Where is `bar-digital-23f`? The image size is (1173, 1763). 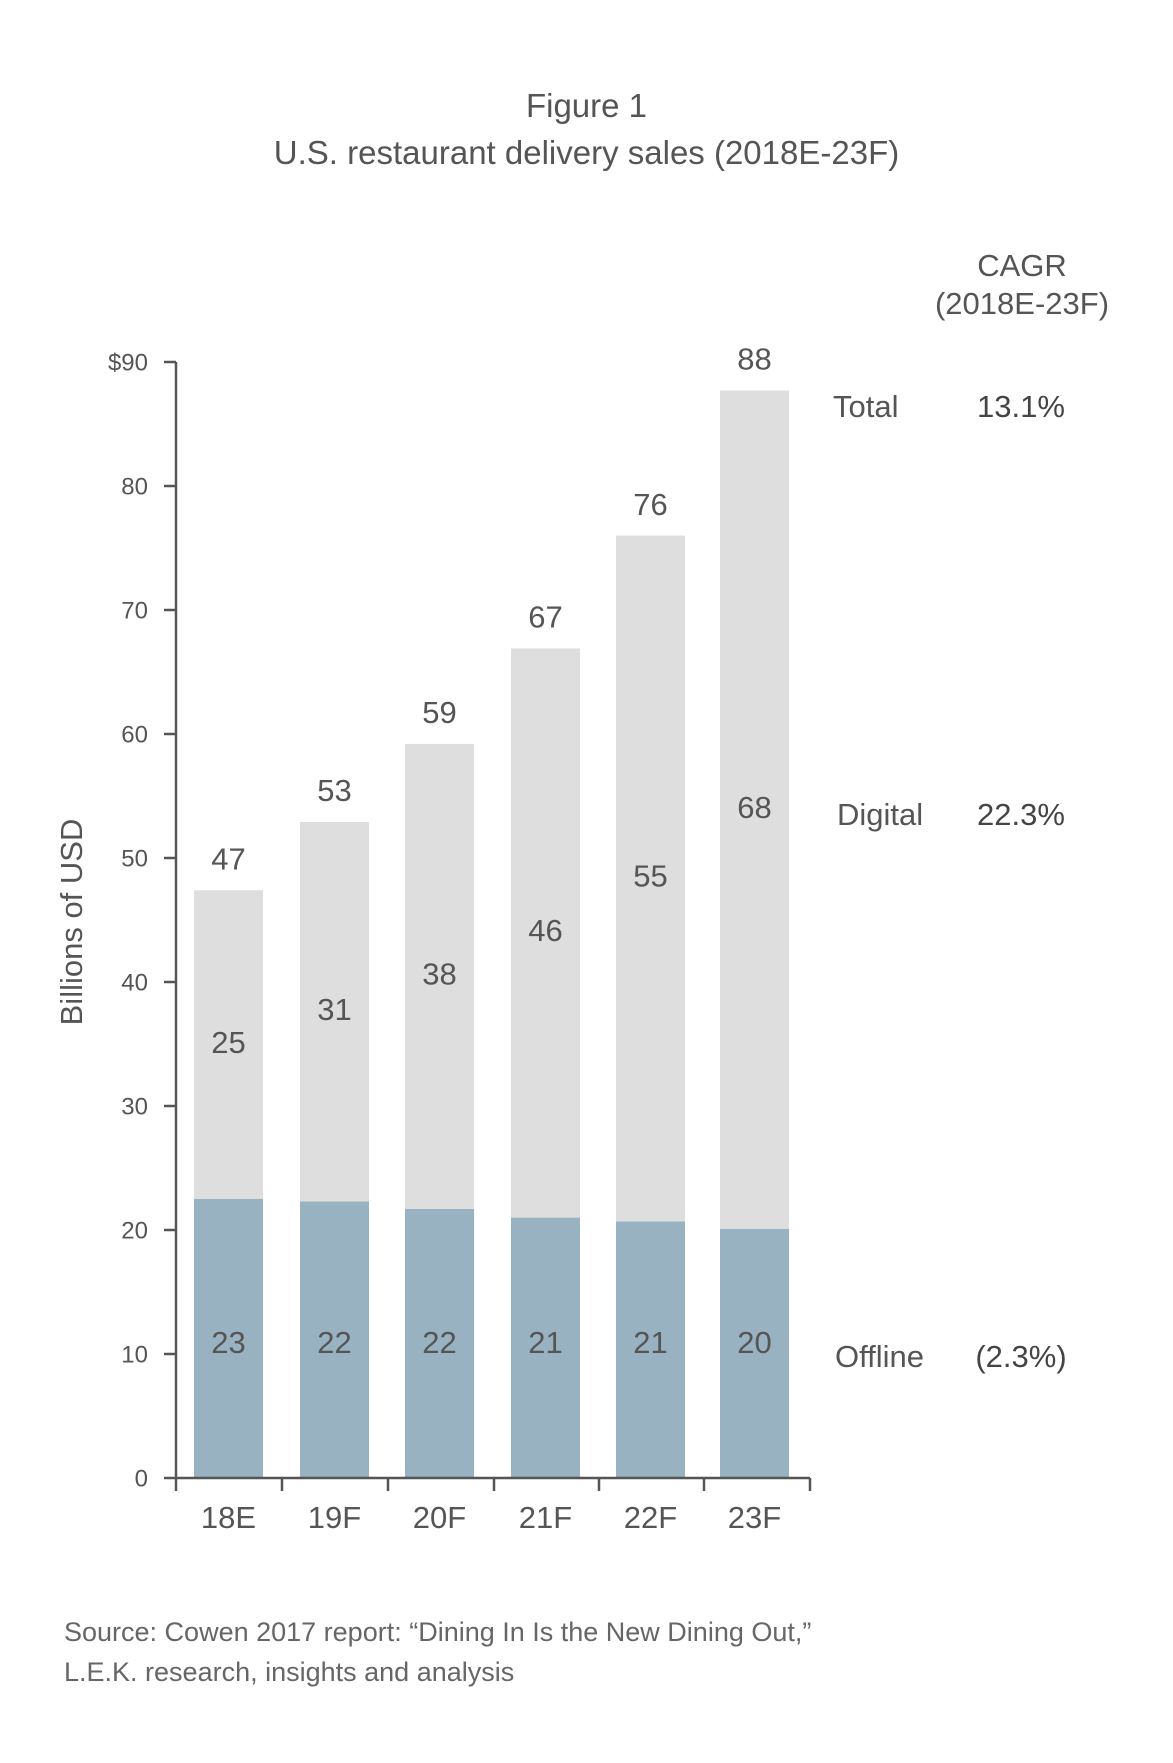
bar-digital-23f is located at coordinates (754, 809).